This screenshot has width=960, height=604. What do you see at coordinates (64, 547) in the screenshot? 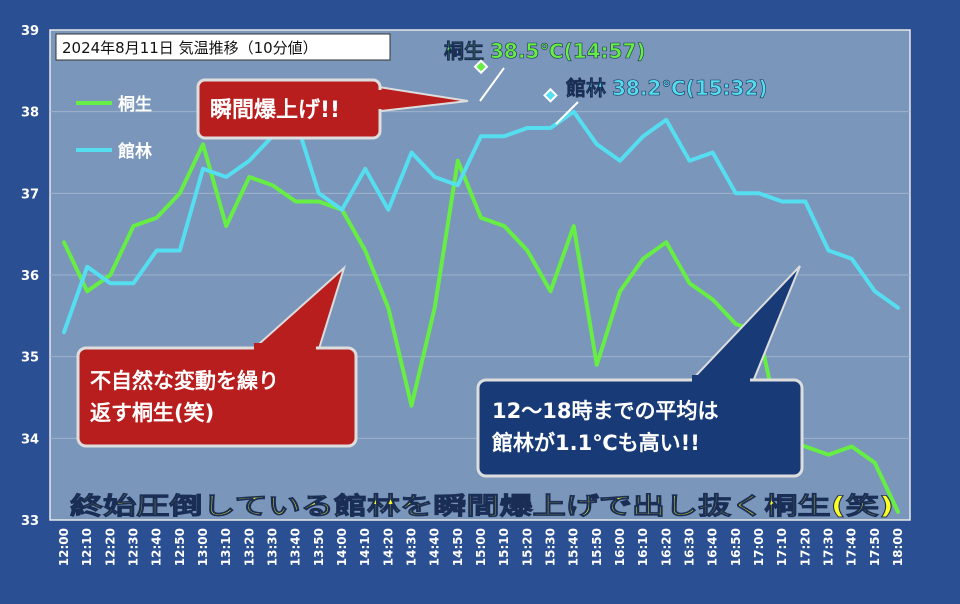
I see `x-tick-label: 12:00` at bounding box center [64, 547].